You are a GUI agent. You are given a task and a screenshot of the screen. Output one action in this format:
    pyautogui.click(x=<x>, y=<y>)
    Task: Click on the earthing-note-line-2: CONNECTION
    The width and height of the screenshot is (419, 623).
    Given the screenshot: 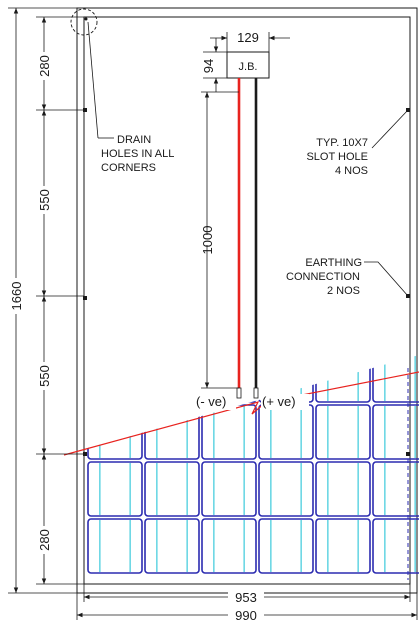 What is the action you would take?
    pyautogui.click(x=323, y=277)
    